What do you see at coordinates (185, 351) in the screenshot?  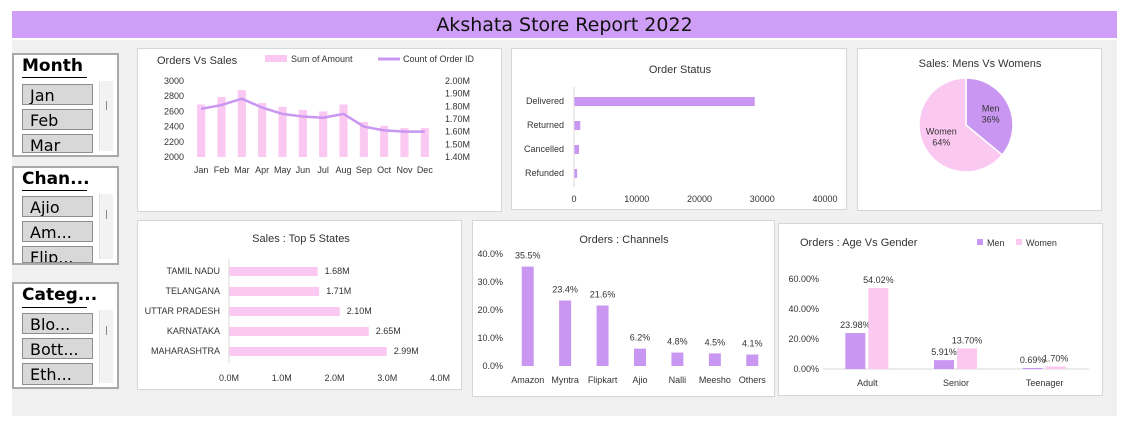 I see `y-tick-label: MAHARASHTRA` at bounding box center [185, 351].